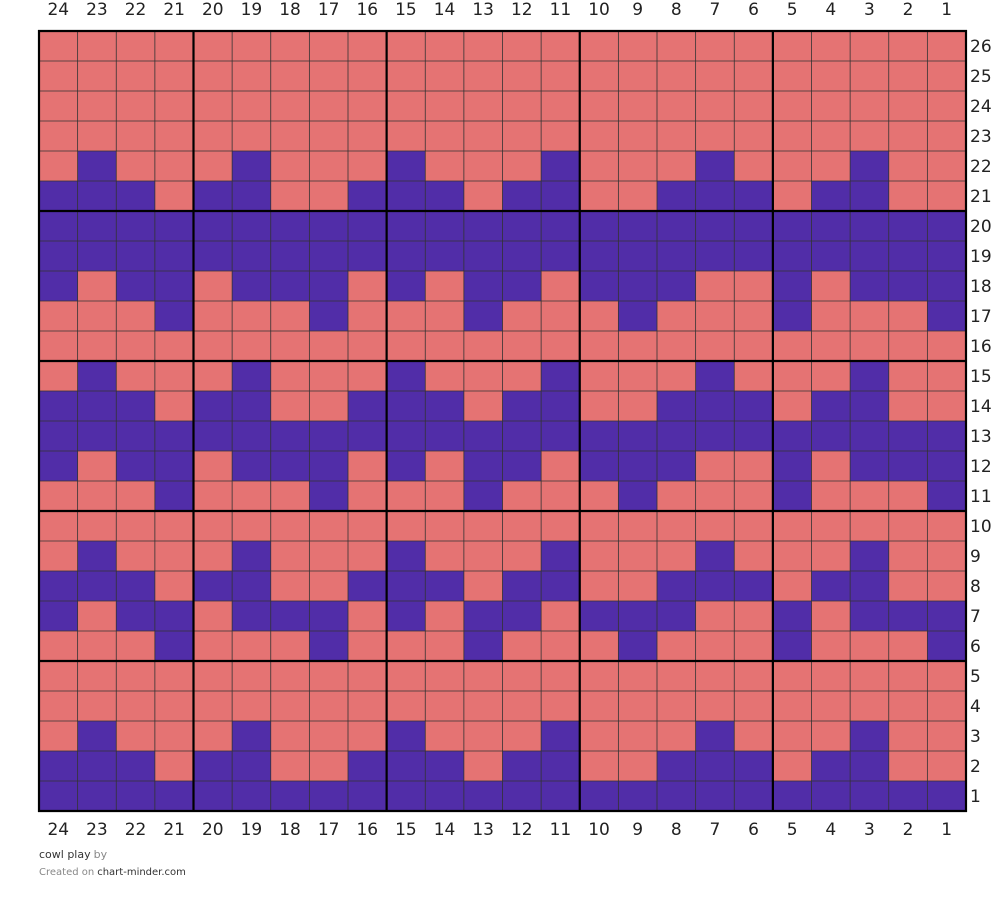  I want to click on chart-cell-r1-c4, so click(831, 796).